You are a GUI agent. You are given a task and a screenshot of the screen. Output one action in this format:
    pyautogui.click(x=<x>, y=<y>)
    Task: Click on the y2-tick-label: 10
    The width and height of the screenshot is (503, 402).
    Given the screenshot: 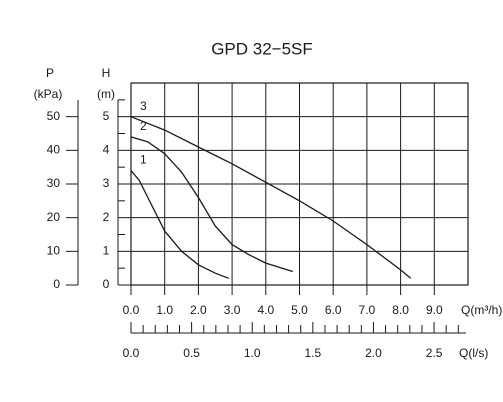 What is the action you would take?
    pyautogui.click(x=54, y=251)
    